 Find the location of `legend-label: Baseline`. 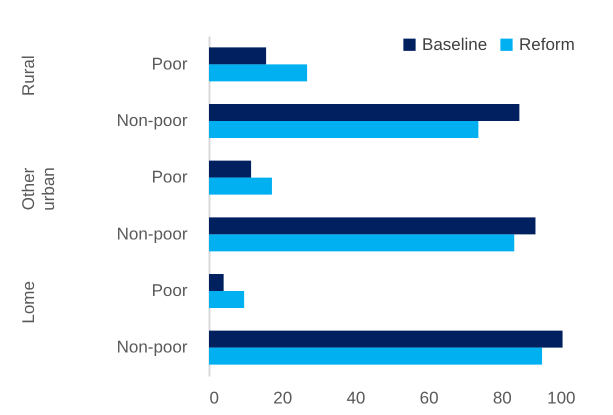

legend-label: Baseline is located at coordinates (455, 44).